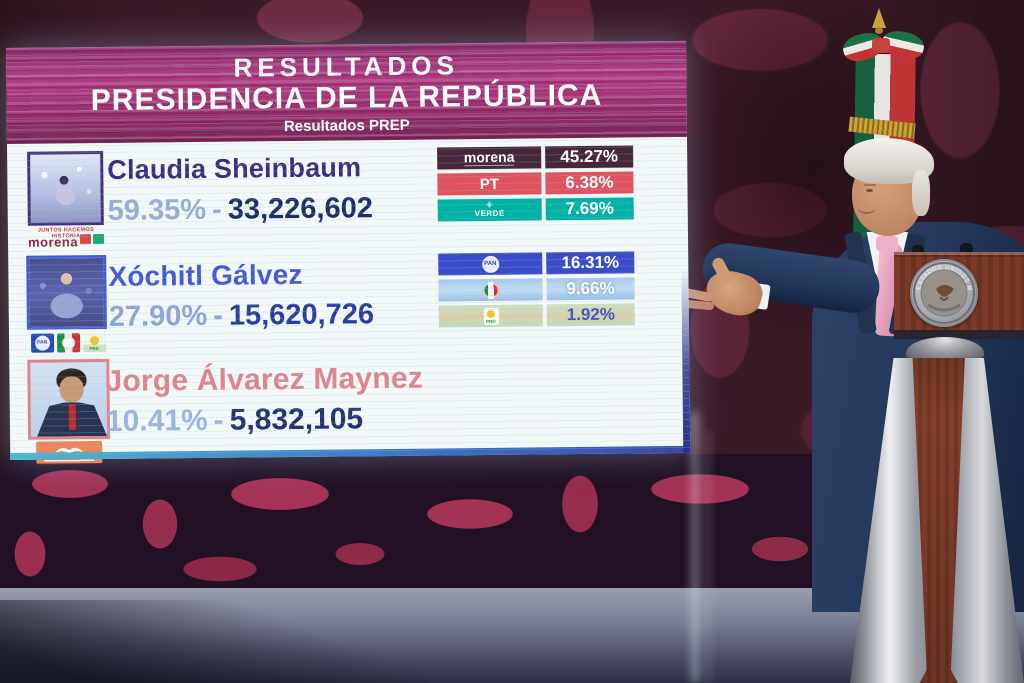  I want to click on candidate-result: 27.90% -15,620,726, so click(242, 316).